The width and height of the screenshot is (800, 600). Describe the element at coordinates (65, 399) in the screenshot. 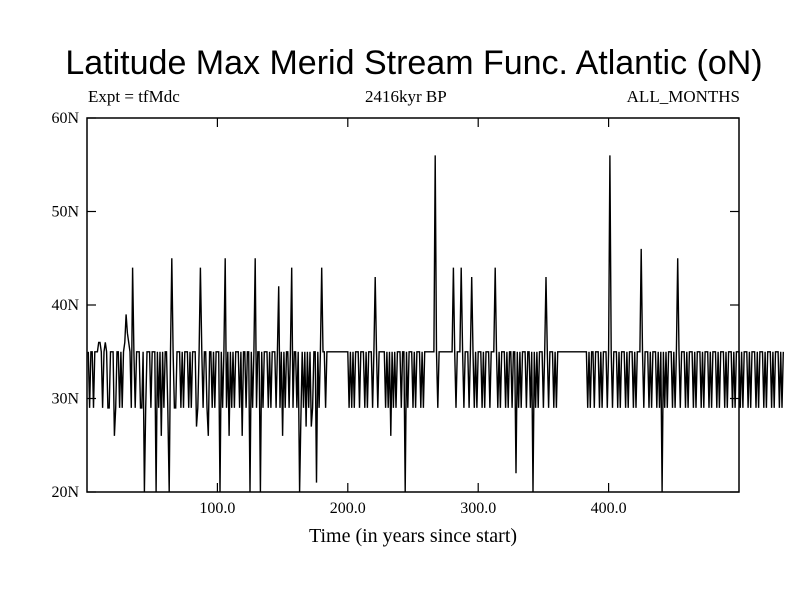

I see `y-tick-label: 30N` at that location.